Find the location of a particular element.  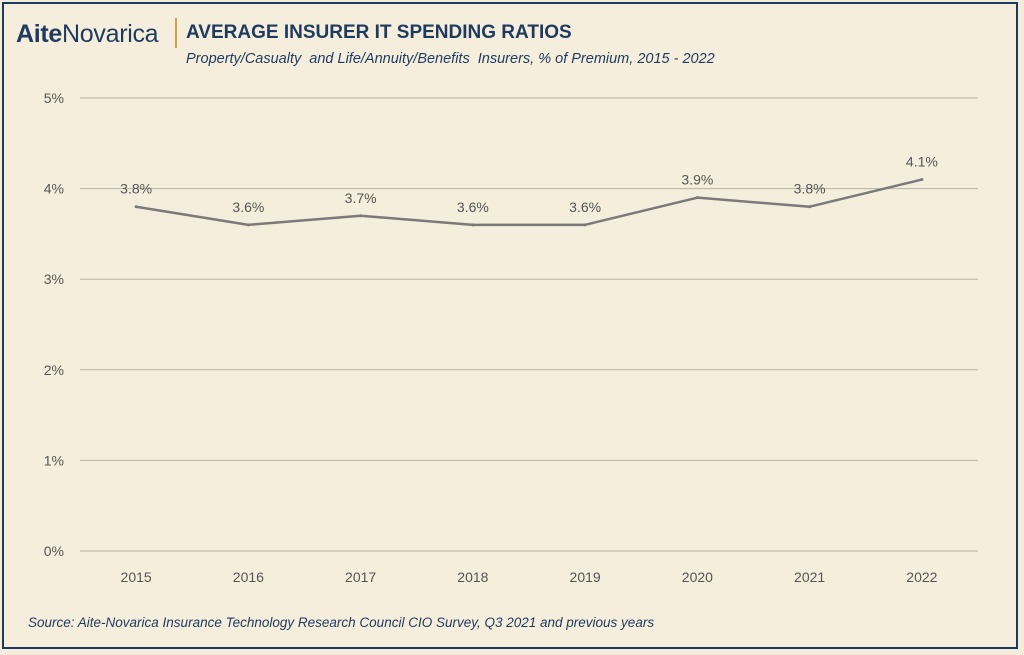

logo-divider is located at coordinates (176, 33).